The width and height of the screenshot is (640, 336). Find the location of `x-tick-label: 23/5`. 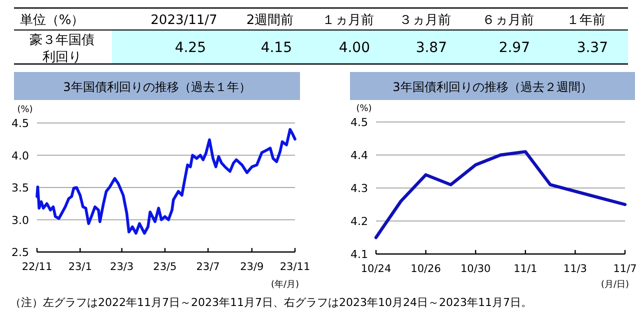

x-tick-label: 23/5 is located at coordinates (165, 267).